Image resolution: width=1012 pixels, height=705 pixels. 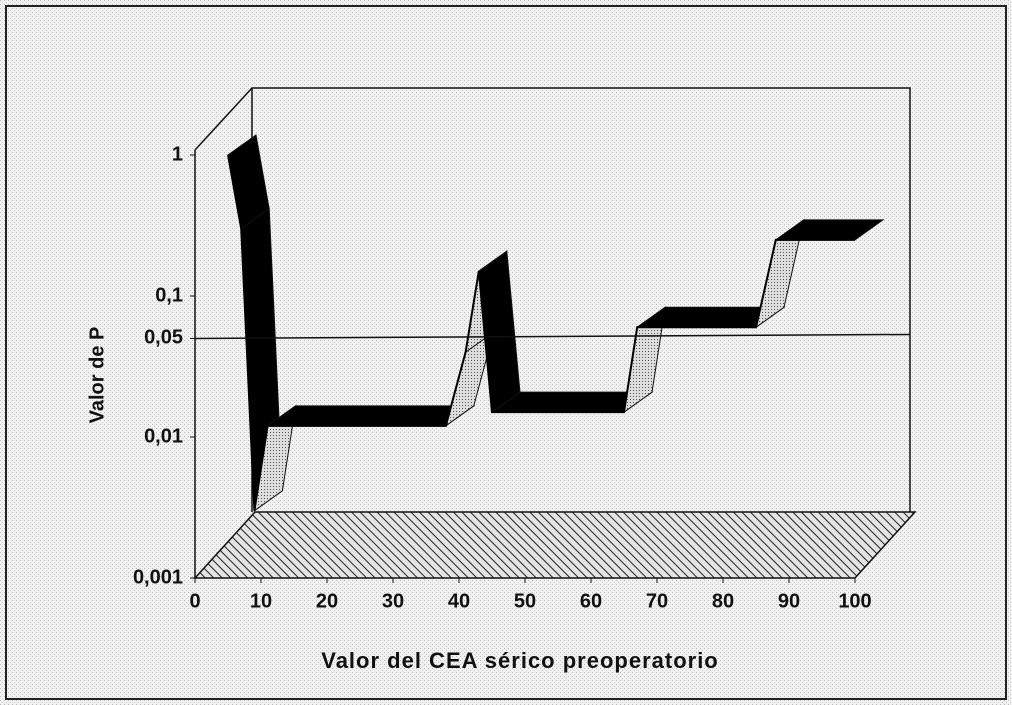 I want to click on x-tick-label: 70, so click(x=657, y=601).